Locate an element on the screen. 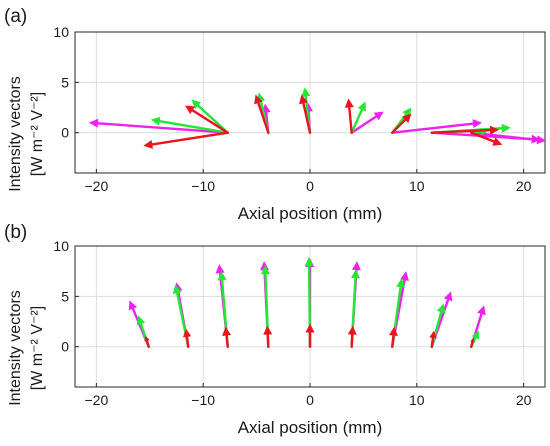  x-tick-label: −10 is located at coordinates (203, 400).